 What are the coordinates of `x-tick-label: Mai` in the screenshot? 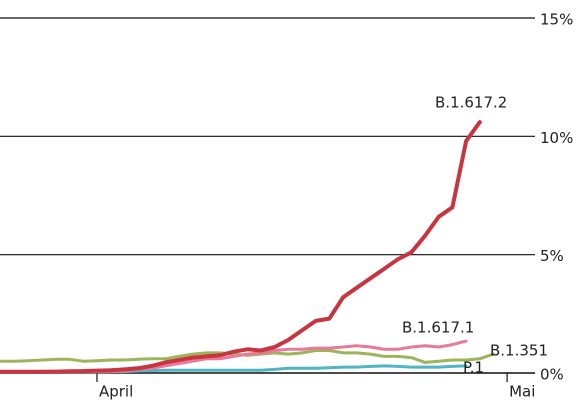 It's located at (522, 392).